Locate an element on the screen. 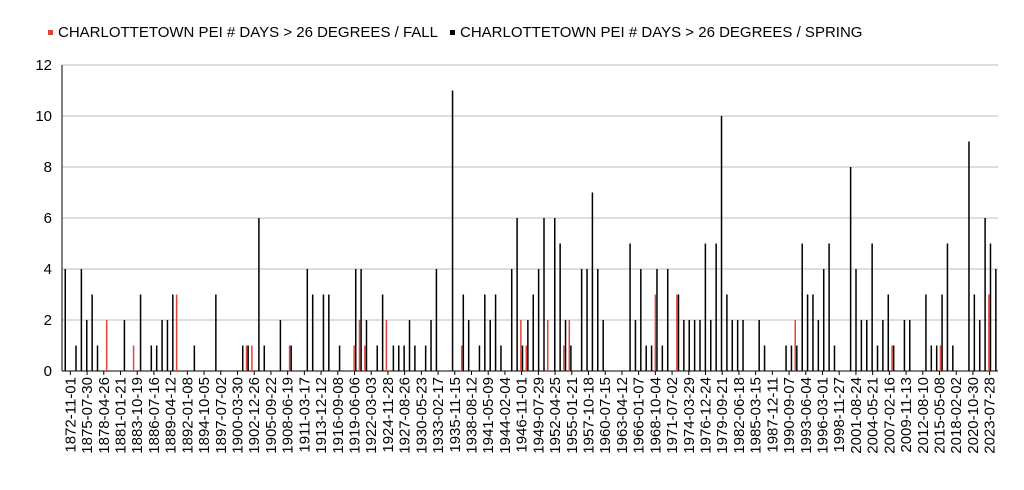 The height and width of the screenshot is (490, 1024). y-tick-label: 4 is located at coordinates (48, 269).